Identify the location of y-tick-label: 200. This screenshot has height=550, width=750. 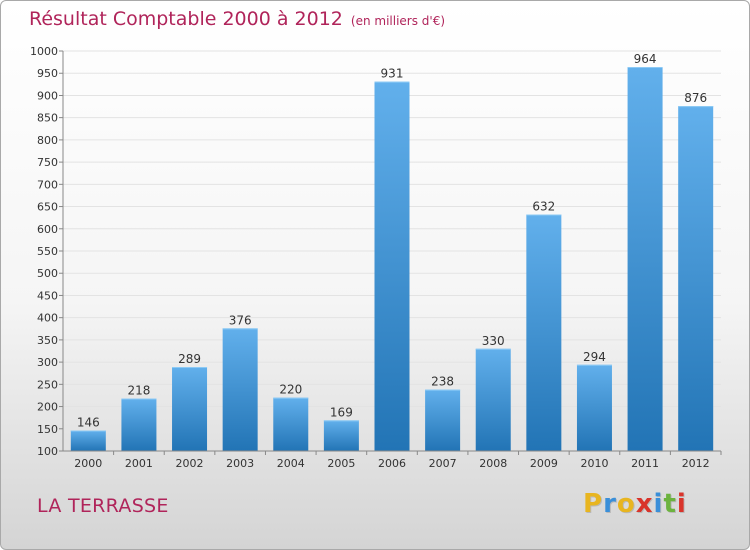
(47, 407).